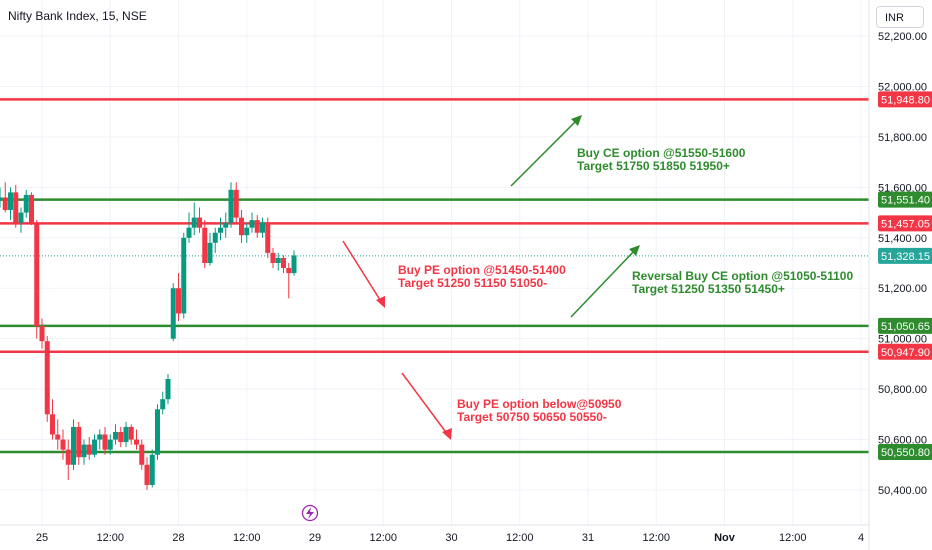  I want to click on y-tick-label: 51,400.00, so click(902, 239).